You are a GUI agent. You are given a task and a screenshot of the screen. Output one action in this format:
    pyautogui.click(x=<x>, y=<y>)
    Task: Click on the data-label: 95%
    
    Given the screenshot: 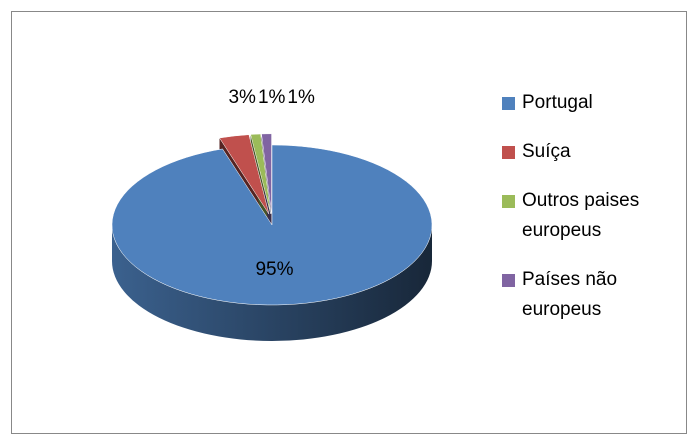 What is the action you would take?
    pyautogui.click(x=274, y=269)
    